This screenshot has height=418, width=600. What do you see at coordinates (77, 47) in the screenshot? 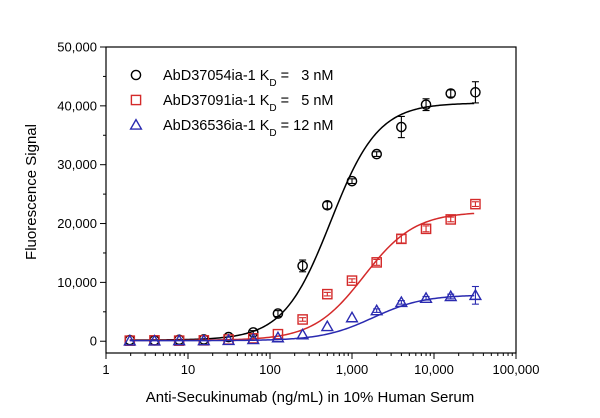
I see `y-tick-label: 50,000` at bounding box center [77, 47].